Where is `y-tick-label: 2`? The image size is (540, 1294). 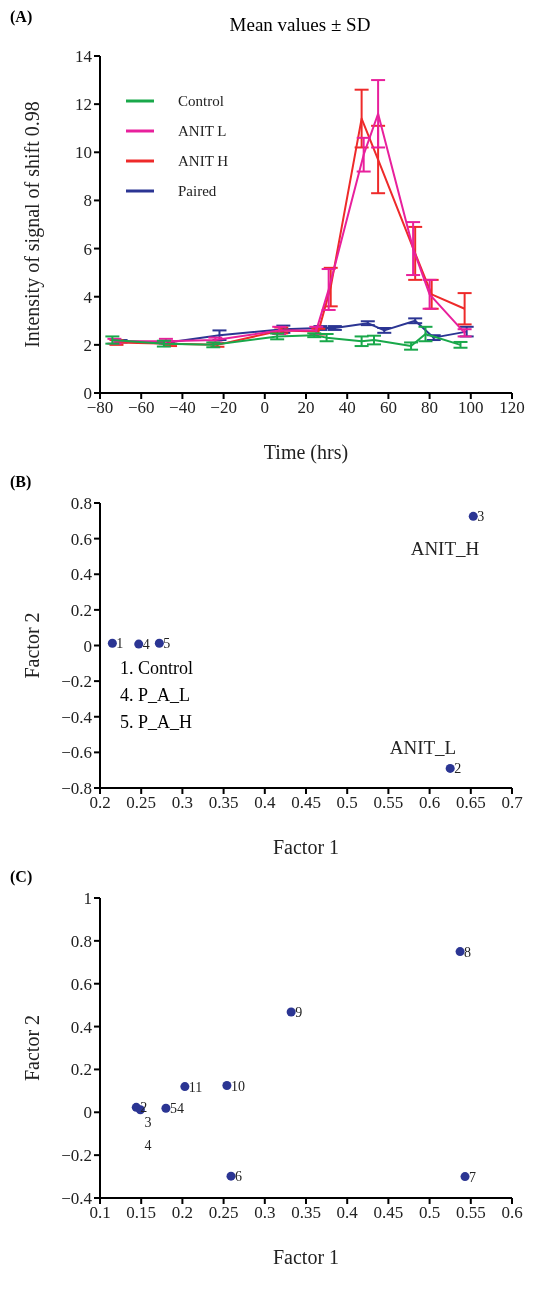 y-tick-label: 2 is located at coordinates (87, 345).